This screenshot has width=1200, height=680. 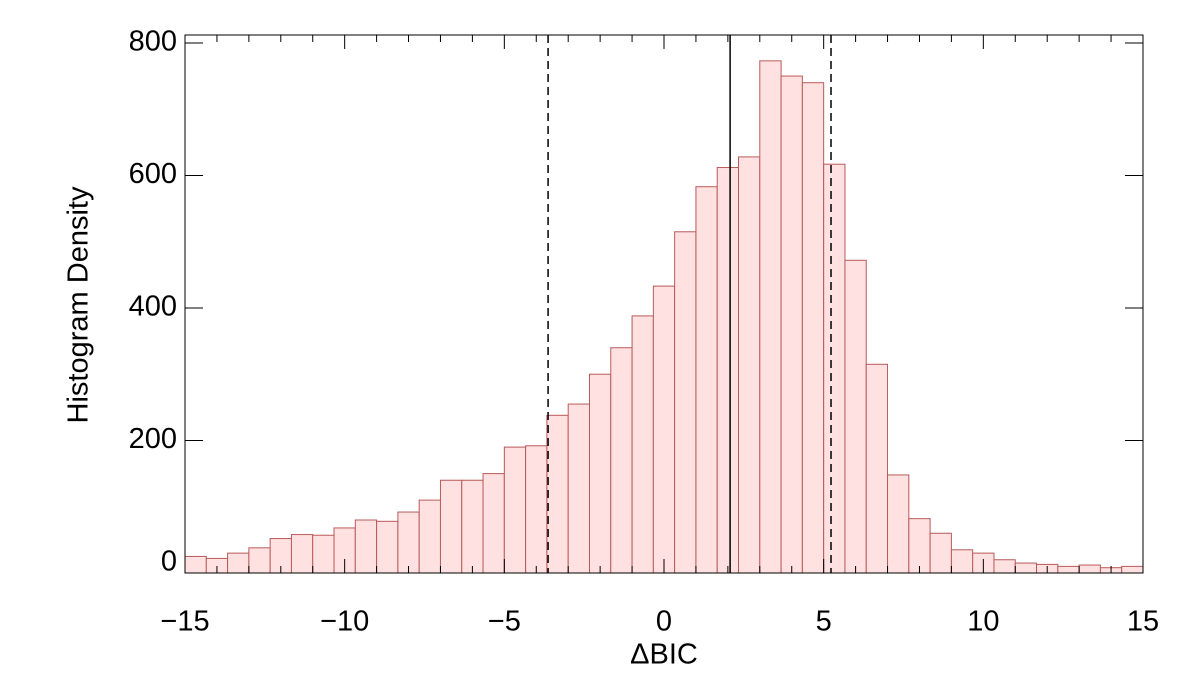 What do you see at coordinates (983, 622) in the screenshot?
I see `x-tick-label: 10` at bounding box center [983, 622].